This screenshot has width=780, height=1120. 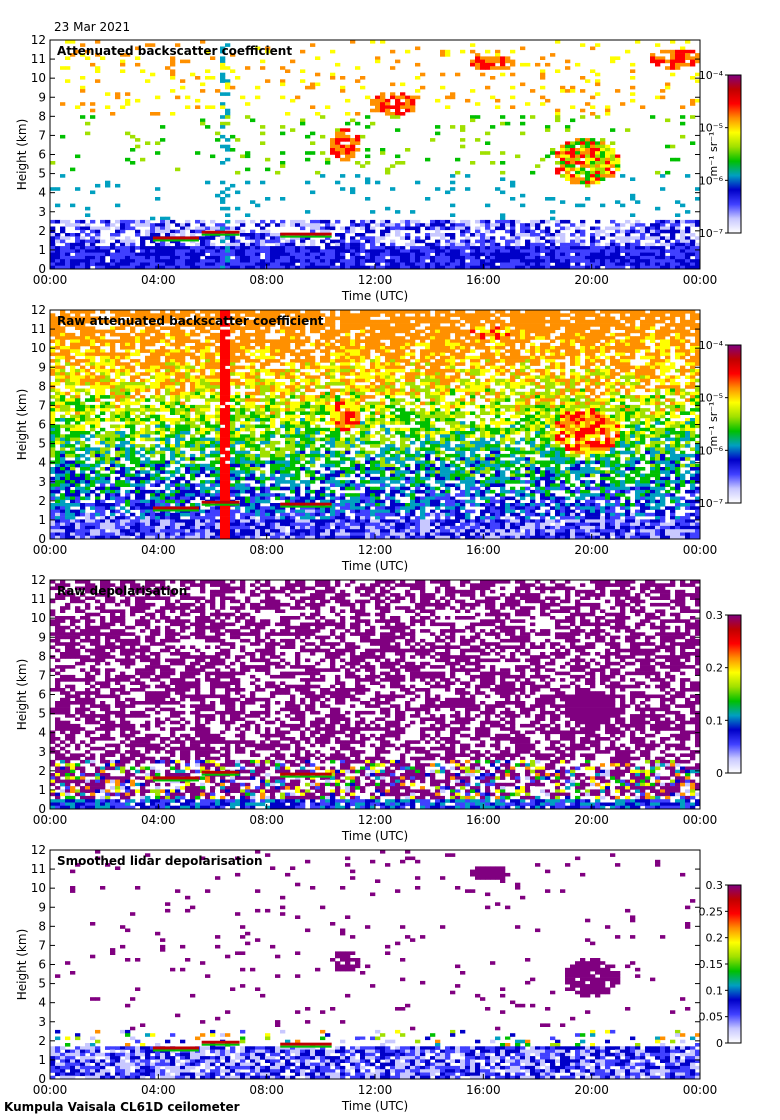 What do you see at coordinates (715, 668) in the screenshot?
I see `colorbar-tick-label: 0.2` at bounding box center [715, 668].